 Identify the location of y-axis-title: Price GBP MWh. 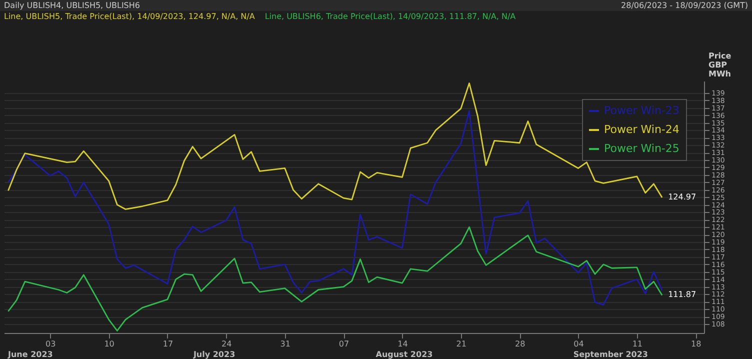
(720, 65).